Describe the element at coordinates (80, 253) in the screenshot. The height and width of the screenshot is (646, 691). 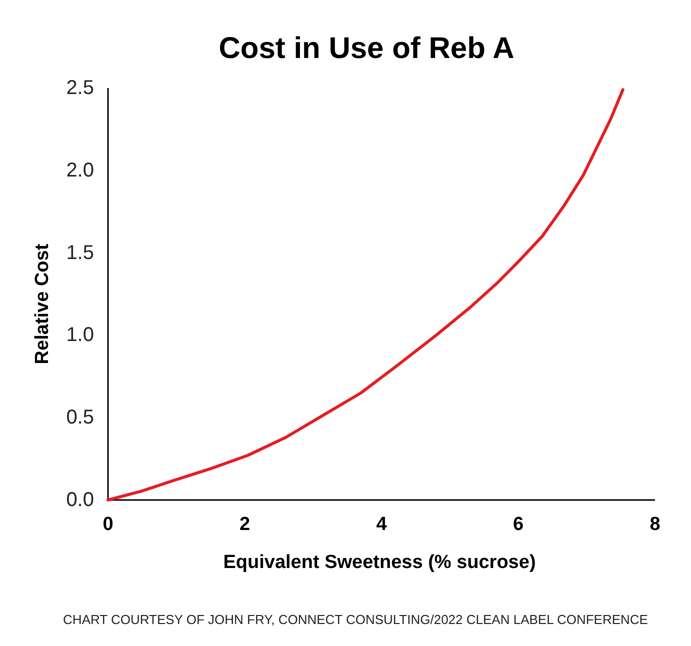
I see `y-tick-label: 1.5` at that location.